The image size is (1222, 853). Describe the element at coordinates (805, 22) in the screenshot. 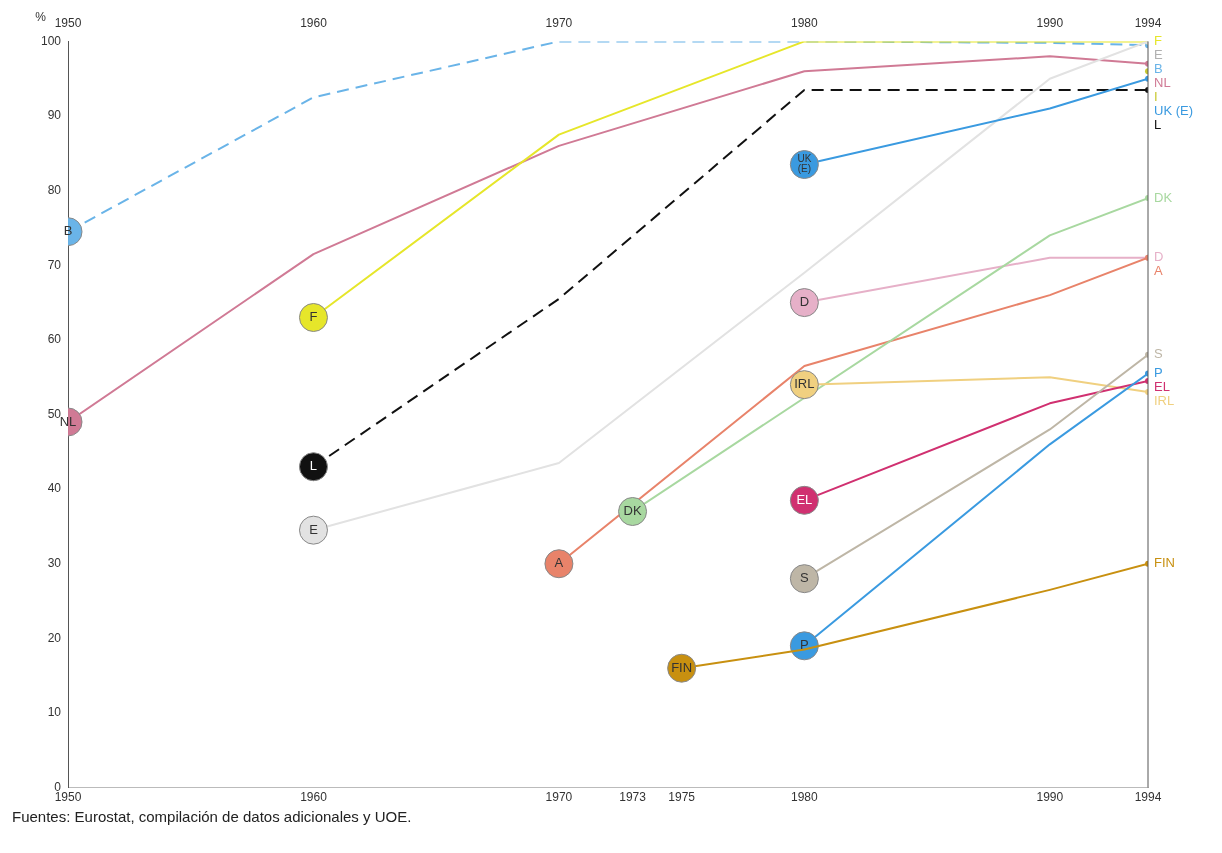

I see `x2-tick-label: 1980` at that location.